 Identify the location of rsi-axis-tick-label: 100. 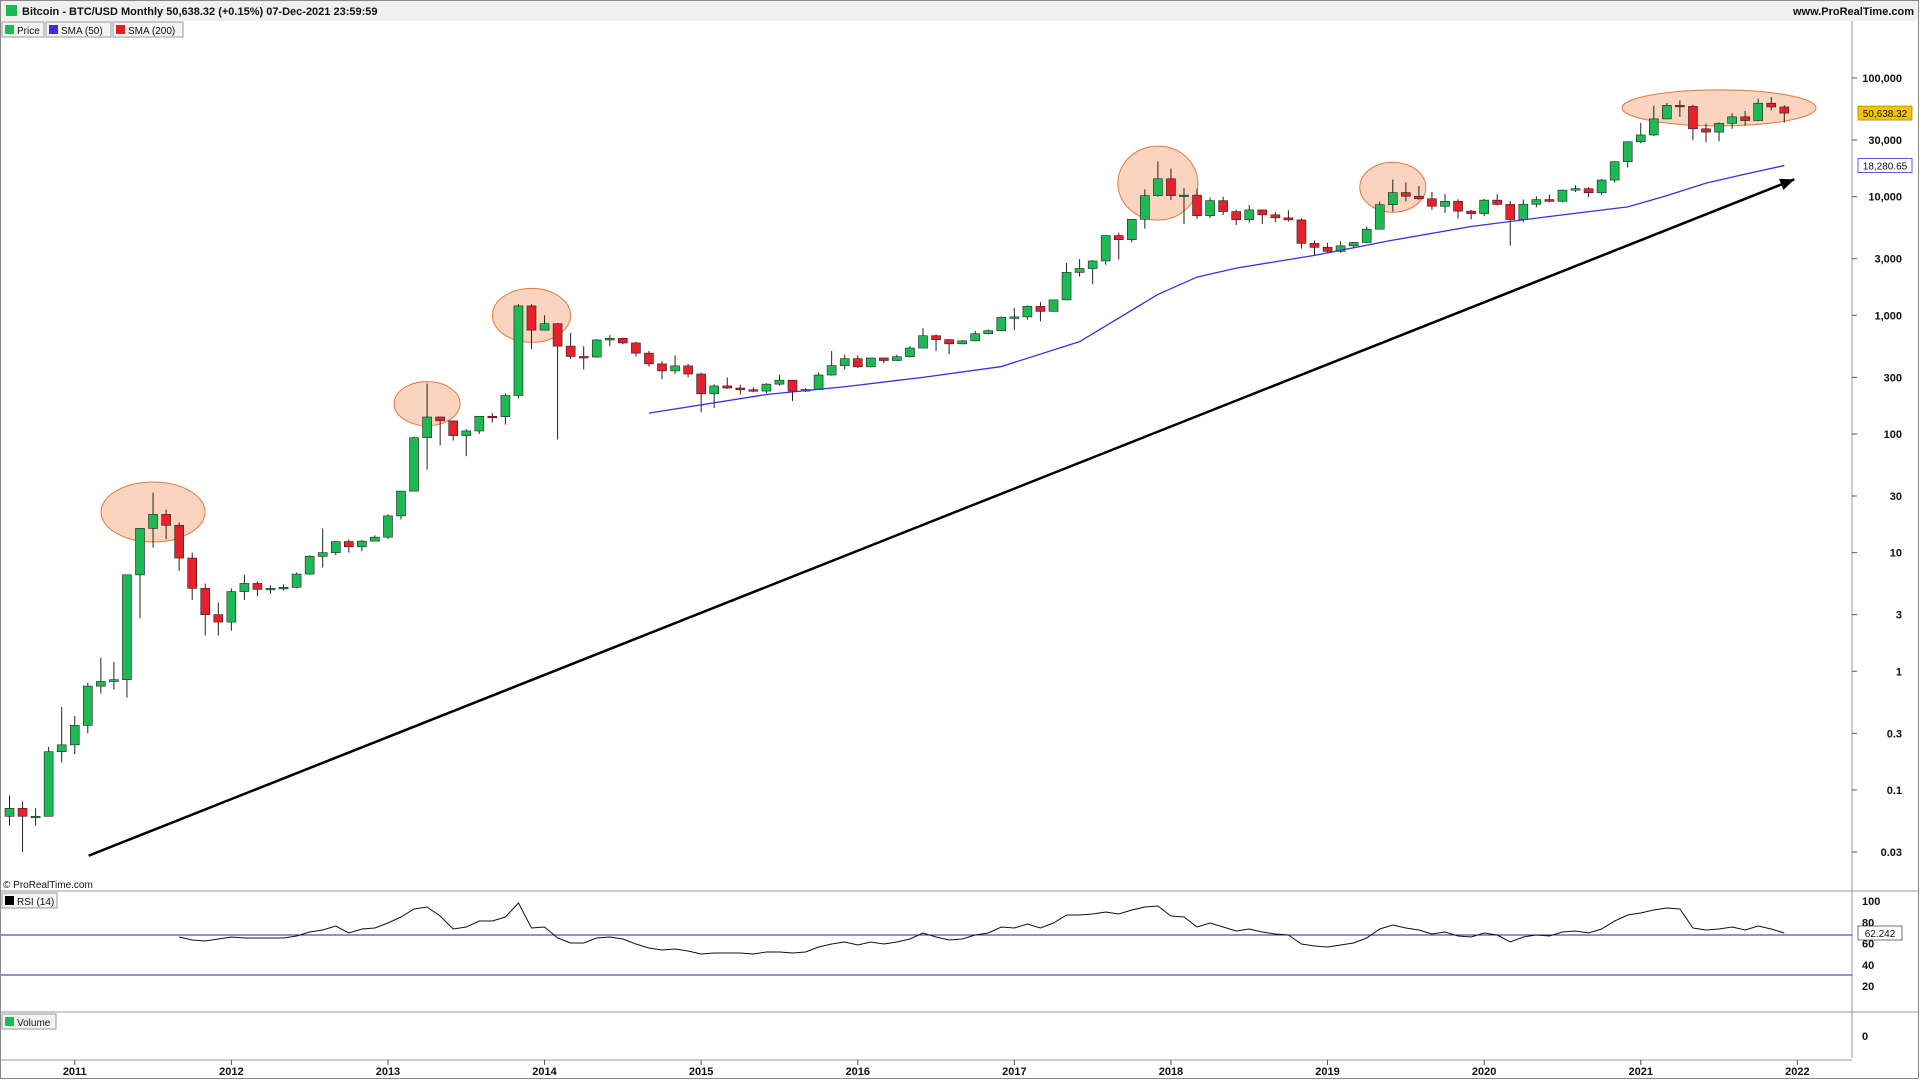
(1871, 902).